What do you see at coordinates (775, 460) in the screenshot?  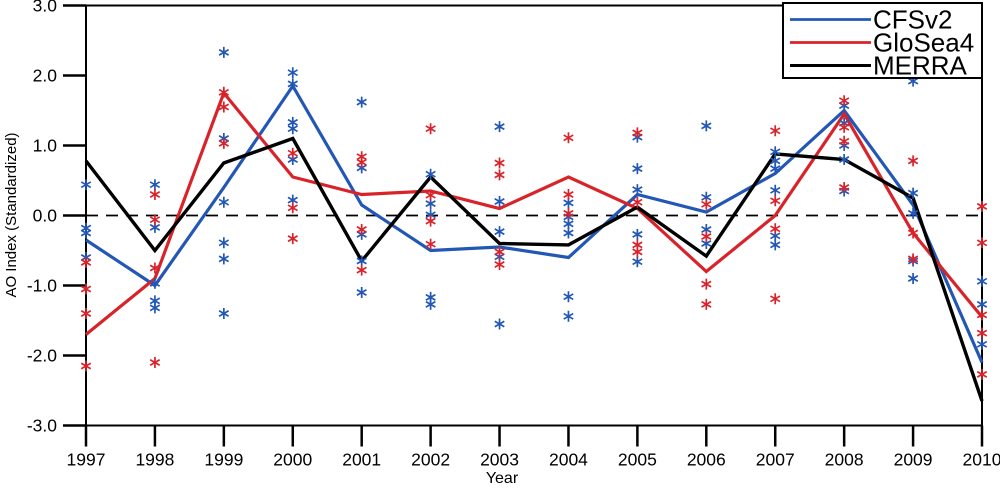 I see `x-tick-label: 2007` at bounding box center [775, 460].